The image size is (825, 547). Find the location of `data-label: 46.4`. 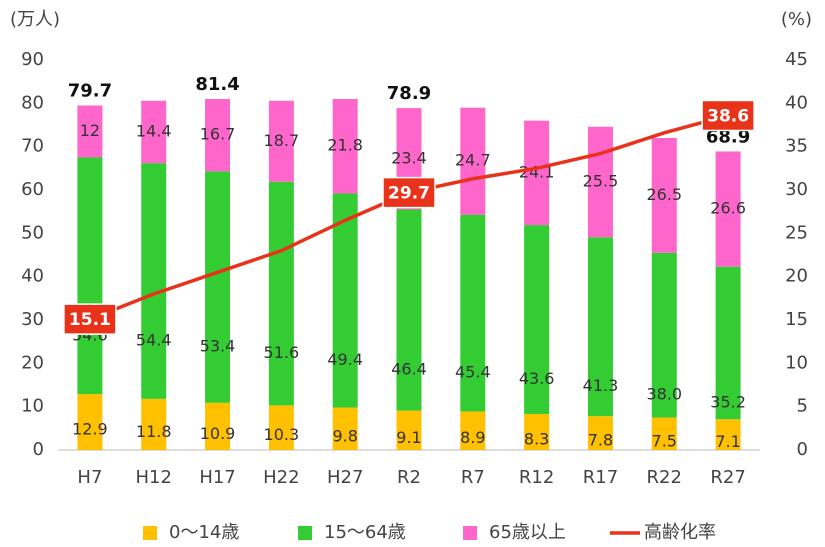

data-label: 46.4 is located at coordinates (409, 369).